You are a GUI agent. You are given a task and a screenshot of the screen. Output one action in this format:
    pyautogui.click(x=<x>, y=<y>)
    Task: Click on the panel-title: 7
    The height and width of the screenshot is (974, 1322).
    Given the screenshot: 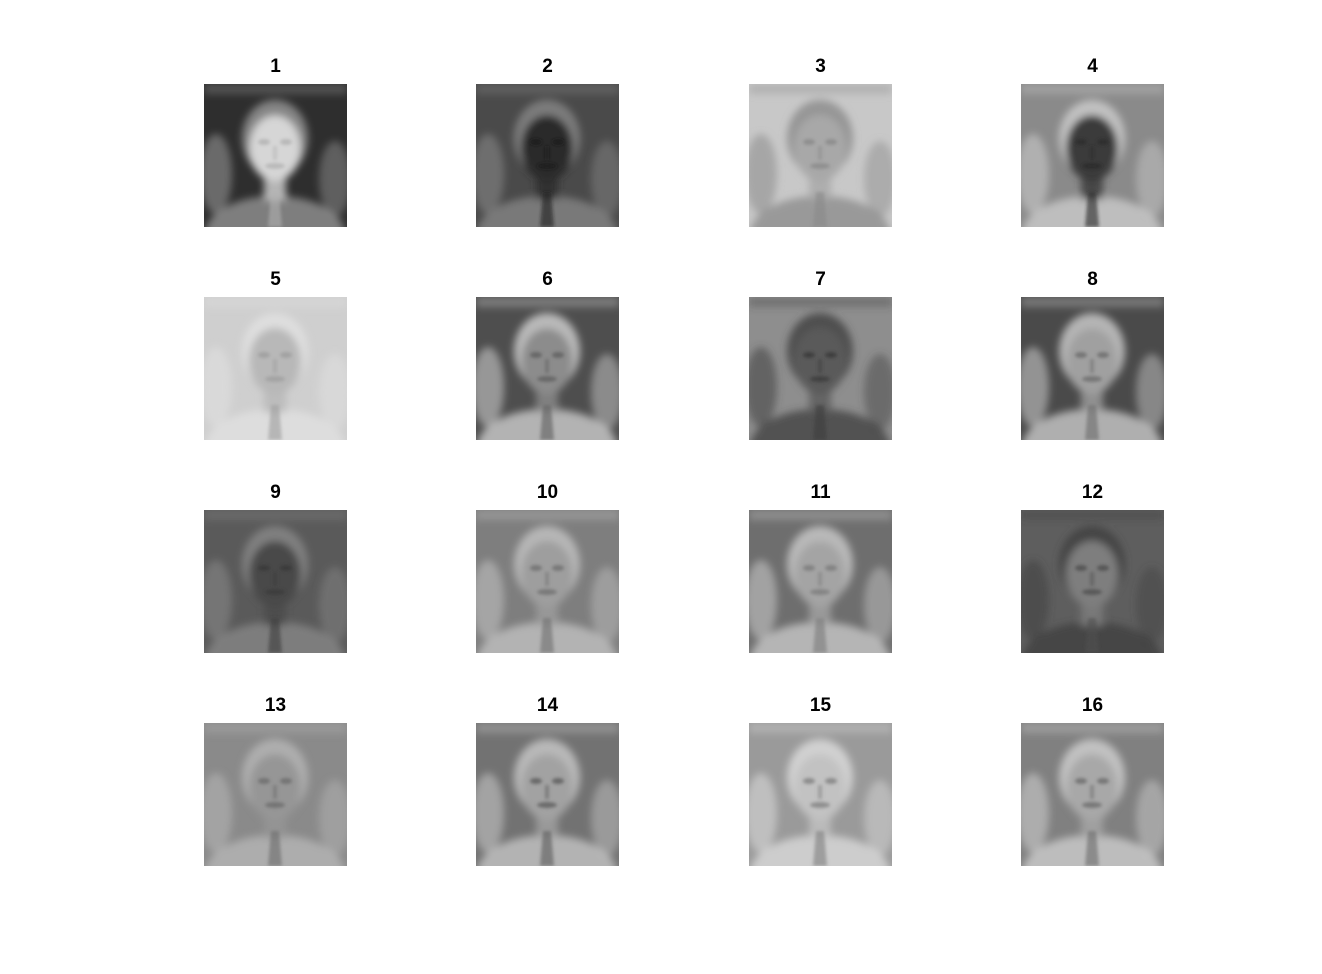 What is the action you would take?
    pyautogui.click(x=820, y=279)
    